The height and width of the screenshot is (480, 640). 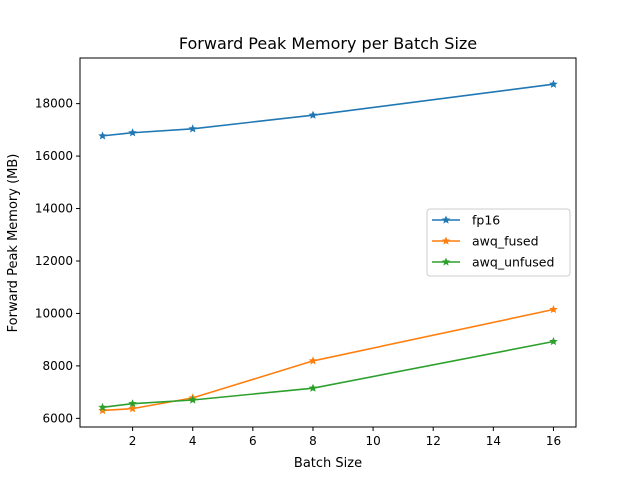 I want to click on x-tick-label: 4, so click(x=193, y=441).